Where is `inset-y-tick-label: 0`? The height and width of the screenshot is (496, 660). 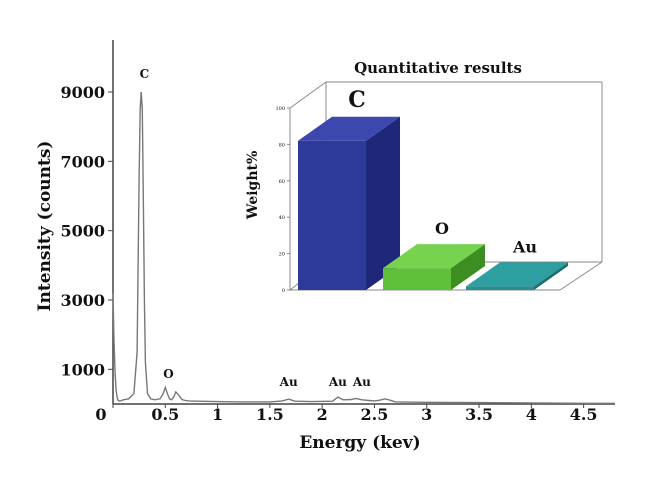 inset-y-tick-label: 0 is located at coordinates (283, 291).